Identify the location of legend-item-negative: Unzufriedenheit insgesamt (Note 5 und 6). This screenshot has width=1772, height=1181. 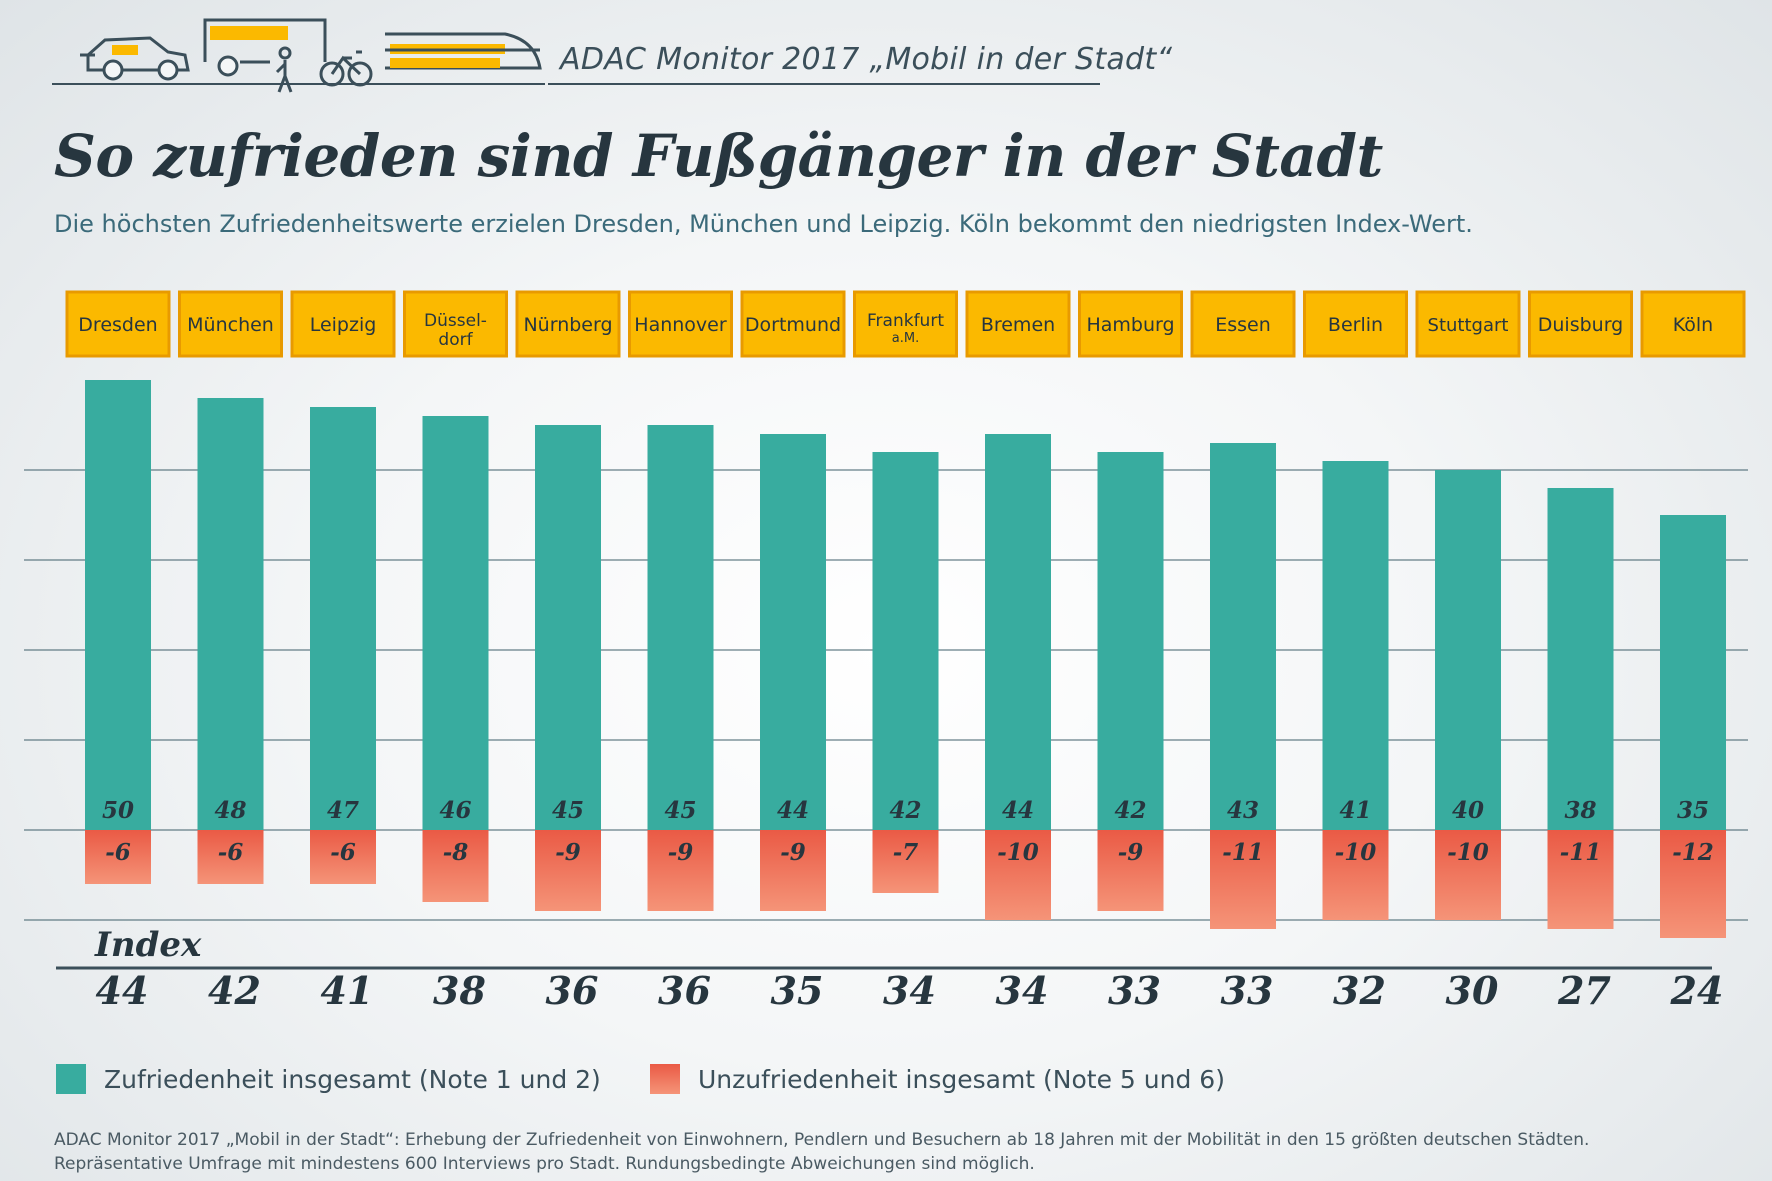
(937, 1079).